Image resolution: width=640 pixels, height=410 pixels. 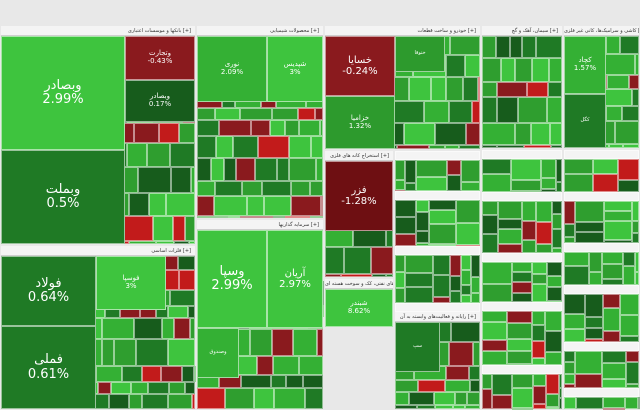 I want to click on sector-header: سرمایه گذاریها [+], so click(x=260, y=225).